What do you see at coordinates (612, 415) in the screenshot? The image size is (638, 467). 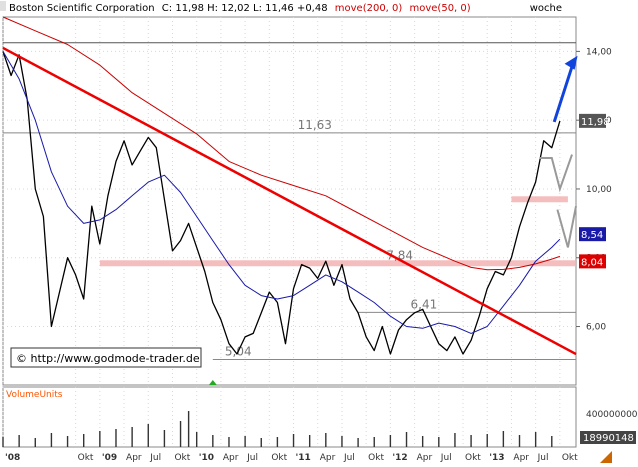 I see `volume-tick: 400000000` at bounding box center [612, 415].